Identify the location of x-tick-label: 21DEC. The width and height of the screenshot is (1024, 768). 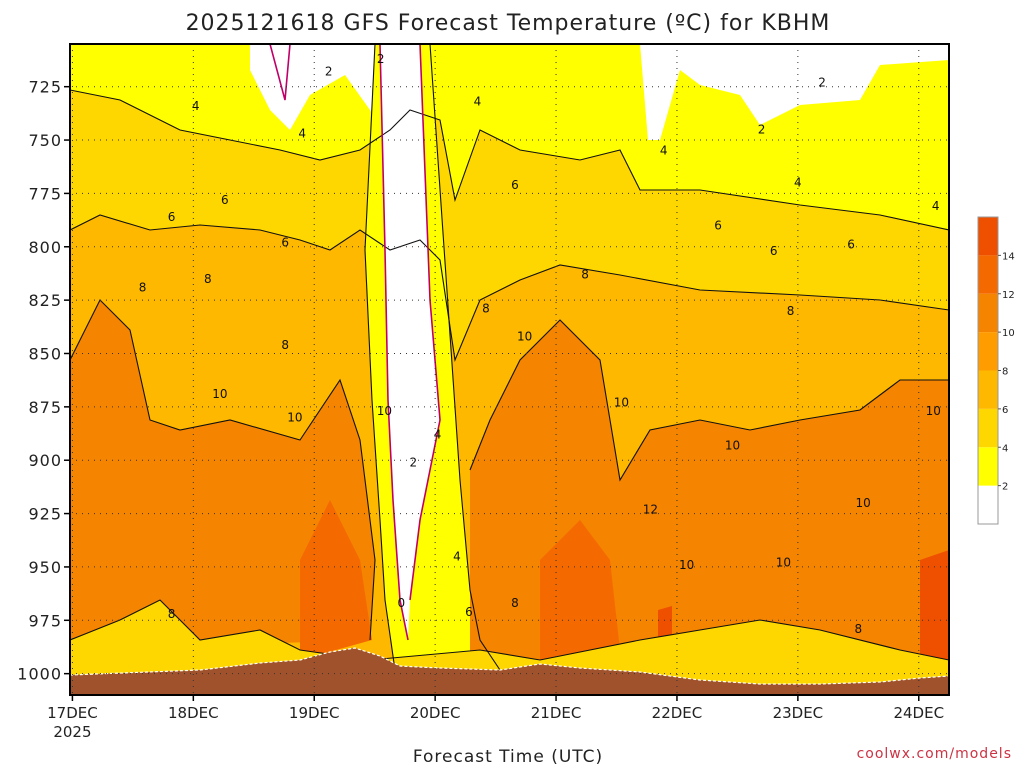
(556, 713).